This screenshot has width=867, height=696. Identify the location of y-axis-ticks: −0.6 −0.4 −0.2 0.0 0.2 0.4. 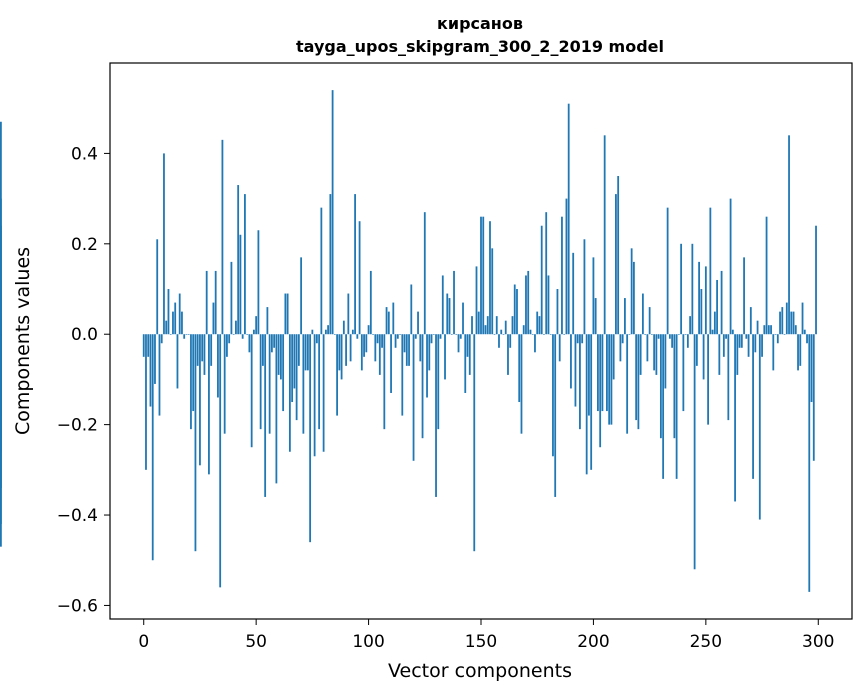
(83, 380).